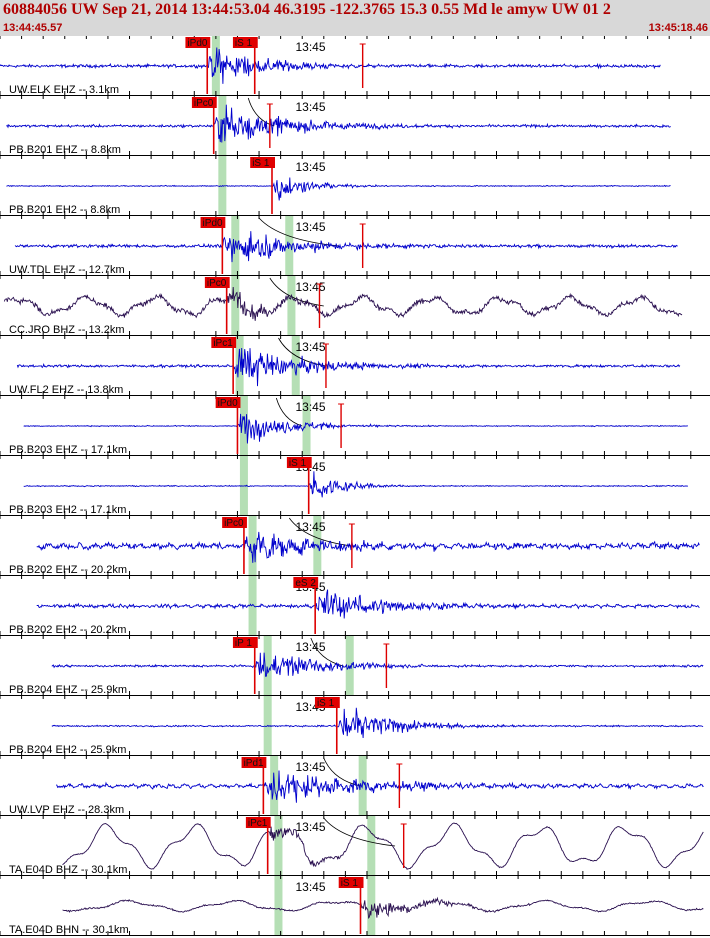 This screenshot has height=938, width=710. I want to click on station-label: PB.B203 EH2 -- 17.1km, so click(67, 510).